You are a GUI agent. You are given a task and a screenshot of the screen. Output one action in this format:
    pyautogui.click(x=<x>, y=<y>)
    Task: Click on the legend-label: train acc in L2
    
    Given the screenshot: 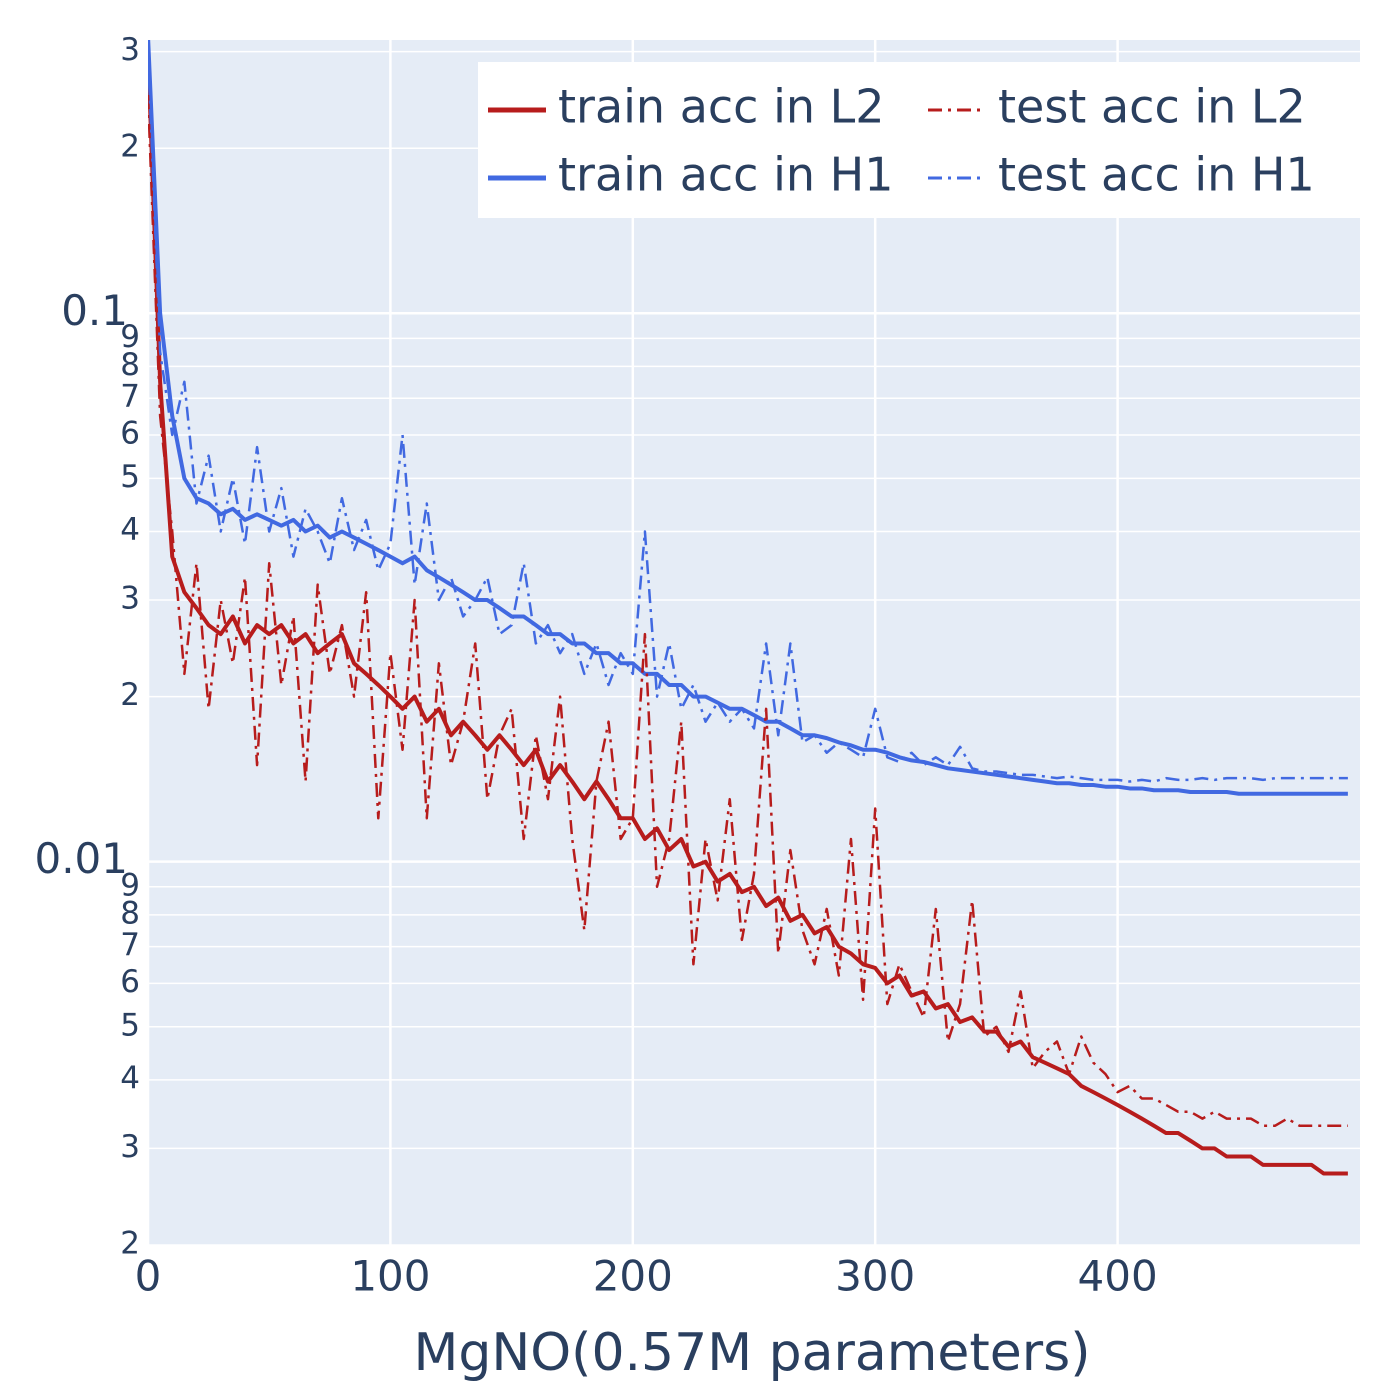 What is the action you would take?
    pyautogui.click(x=721, y=107)
    